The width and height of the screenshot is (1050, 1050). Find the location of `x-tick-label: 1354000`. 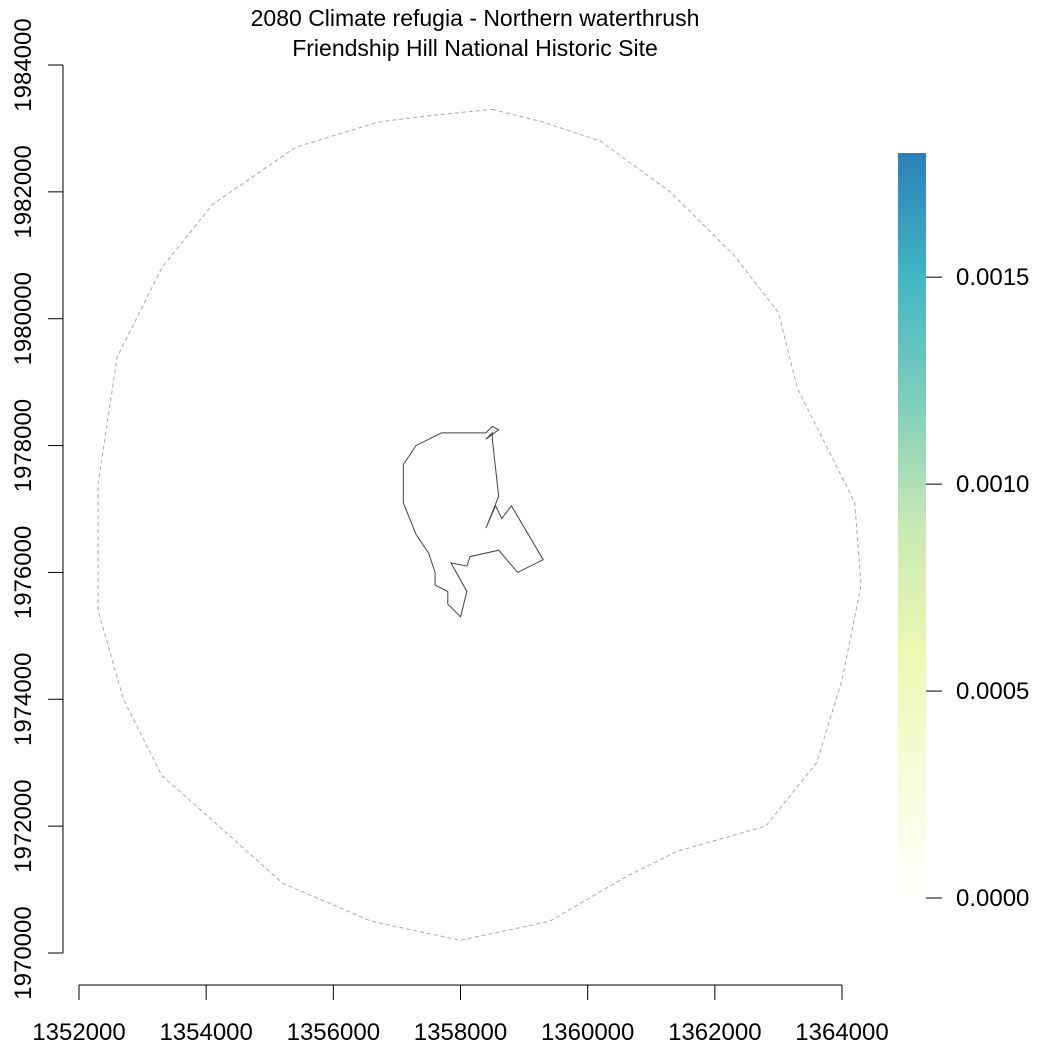

x-tick-label: 1354000 is located at coordinates (205, 1032).